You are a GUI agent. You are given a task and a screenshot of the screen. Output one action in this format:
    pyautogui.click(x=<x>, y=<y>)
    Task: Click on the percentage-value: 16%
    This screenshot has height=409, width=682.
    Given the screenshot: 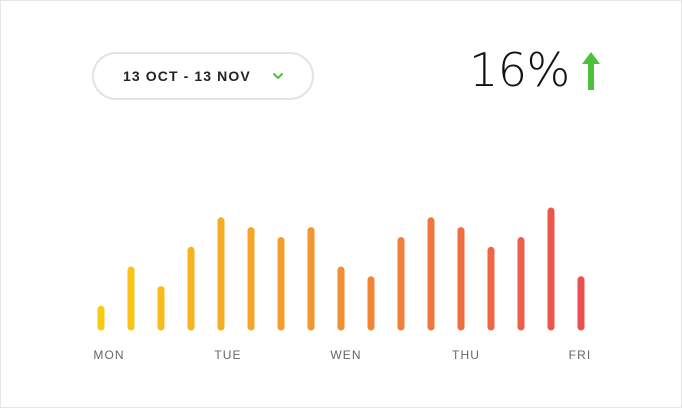 What is the action you would take?
    pyautogui.click(x=519, y=70)
    